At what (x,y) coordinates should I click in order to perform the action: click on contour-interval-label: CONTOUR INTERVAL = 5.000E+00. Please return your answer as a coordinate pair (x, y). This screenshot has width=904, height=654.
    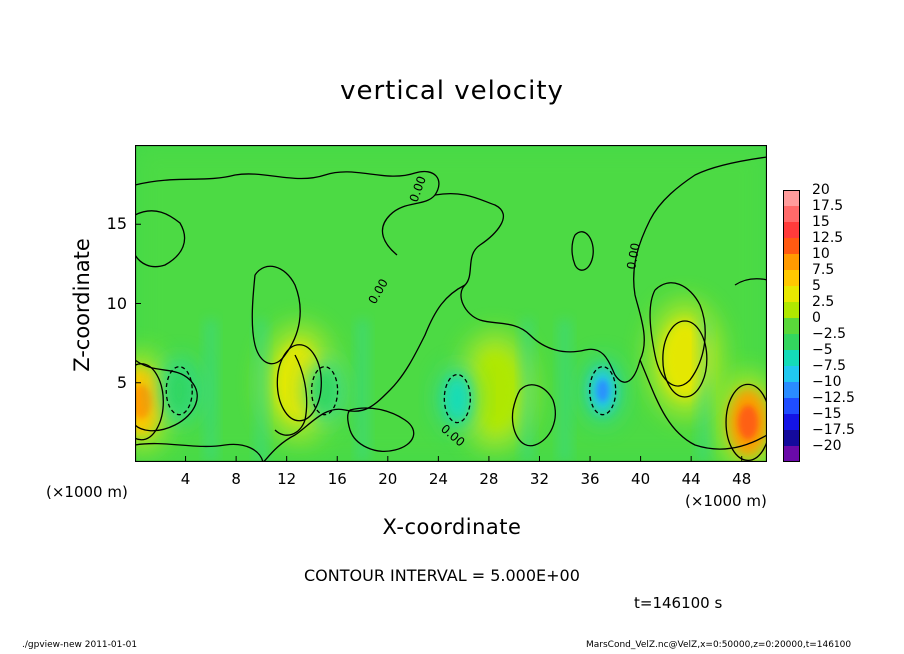
    Looking at the image, I should click on (442, 575).